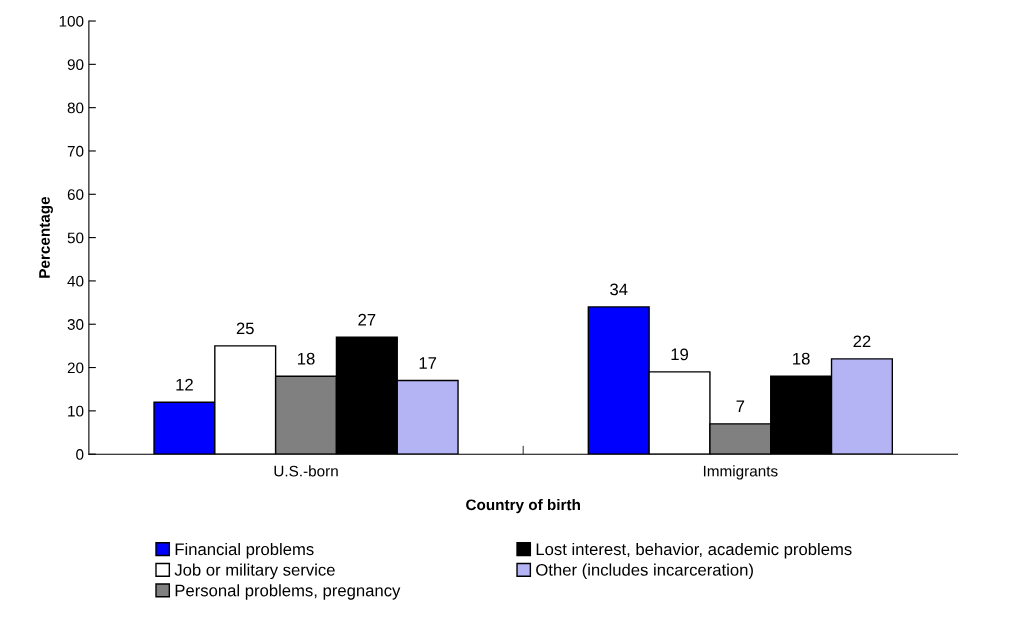 Image resolution: width=1010 pixels, height=637 pixels. I want to click on y-axis-title: Percentage, so click(46, 237).